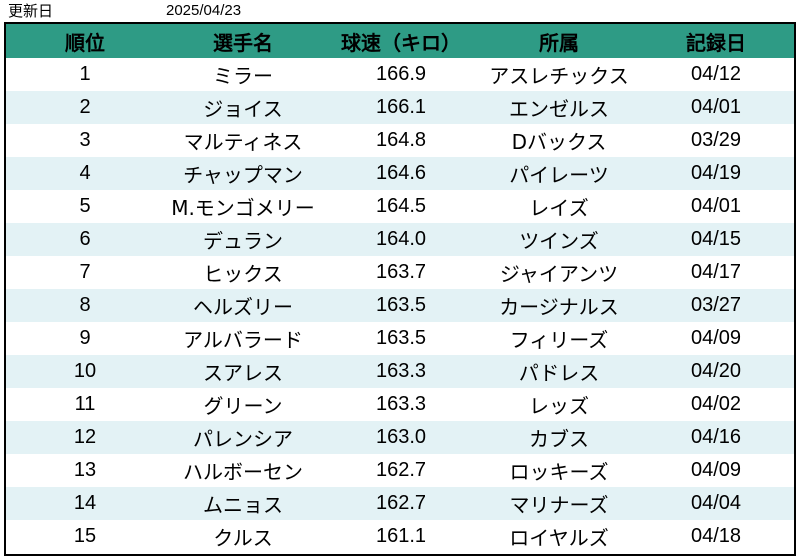 This screenshot has height=556, width=797. I want to click on table-row: 13 ハルボーセン 162.7 ロッキーズ 04/09, so click(400, 470).